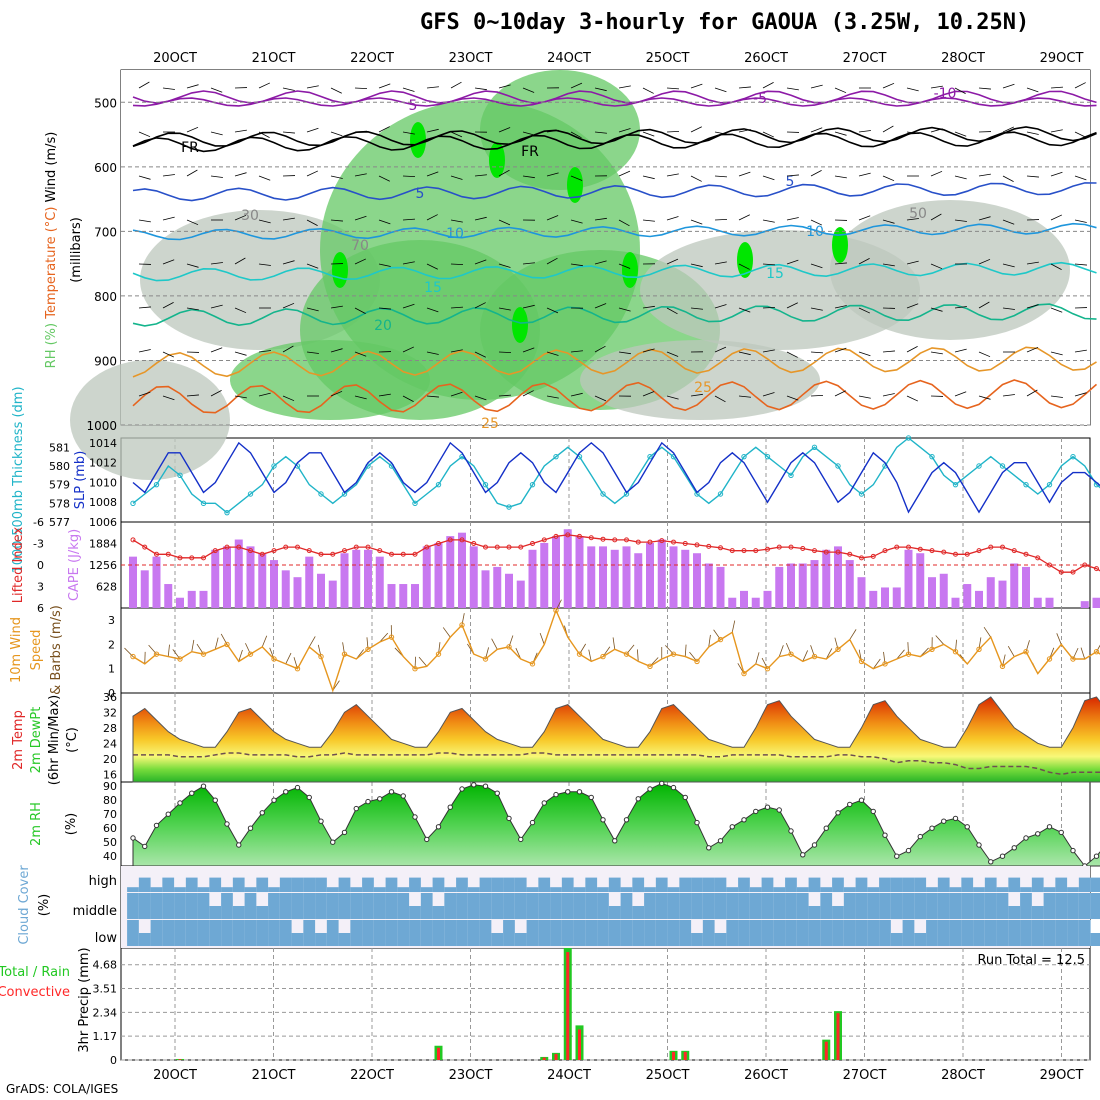 The height and width of the screenshot is (1100, 1100). What do you see at coordinates (56, 650) in the screenshot?
I see `wind-barbs-label: & Barbs (m/s)` at bounding box center [56, 650].